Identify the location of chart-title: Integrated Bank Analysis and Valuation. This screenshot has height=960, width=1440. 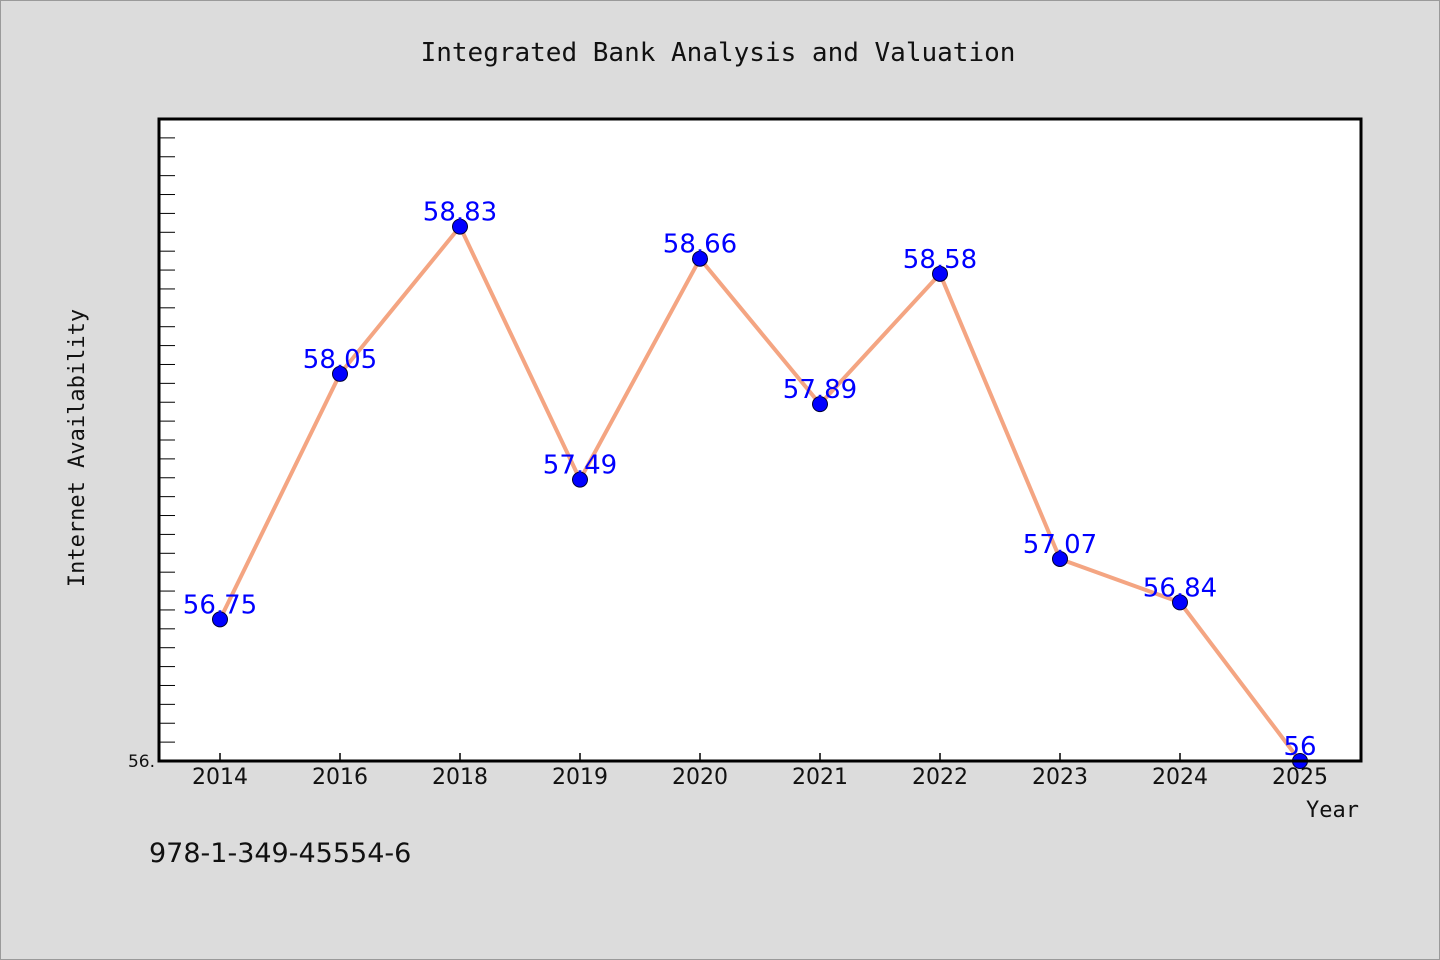
(718, 53).